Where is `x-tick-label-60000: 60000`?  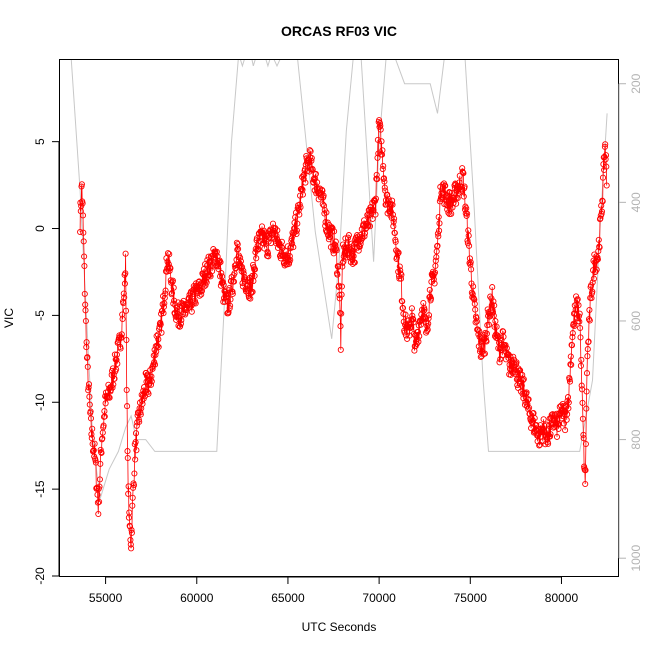 x-tick-label-60000: 60000 is located at coordinates (197, 598).